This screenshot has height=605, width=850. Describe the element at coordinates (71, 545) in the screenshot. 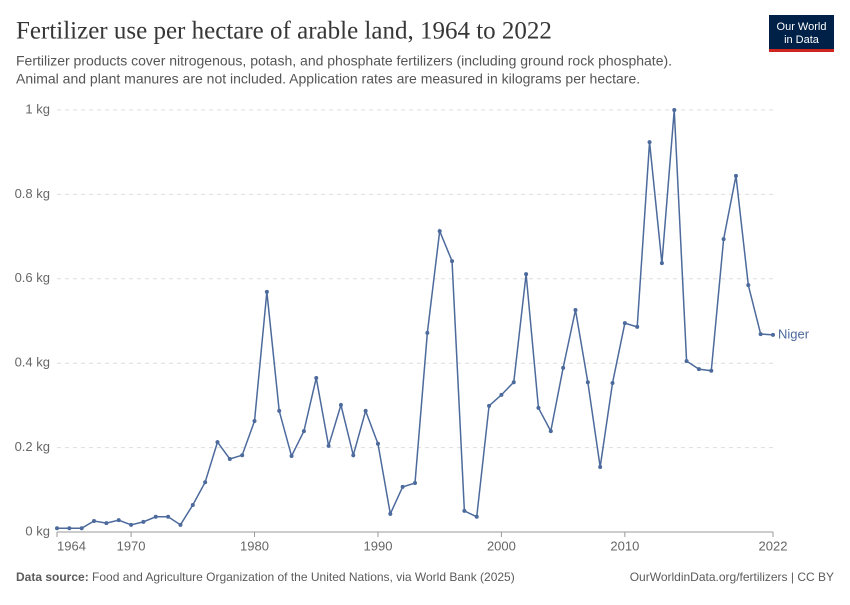

I see `x-tick-label: 1964` at that location.